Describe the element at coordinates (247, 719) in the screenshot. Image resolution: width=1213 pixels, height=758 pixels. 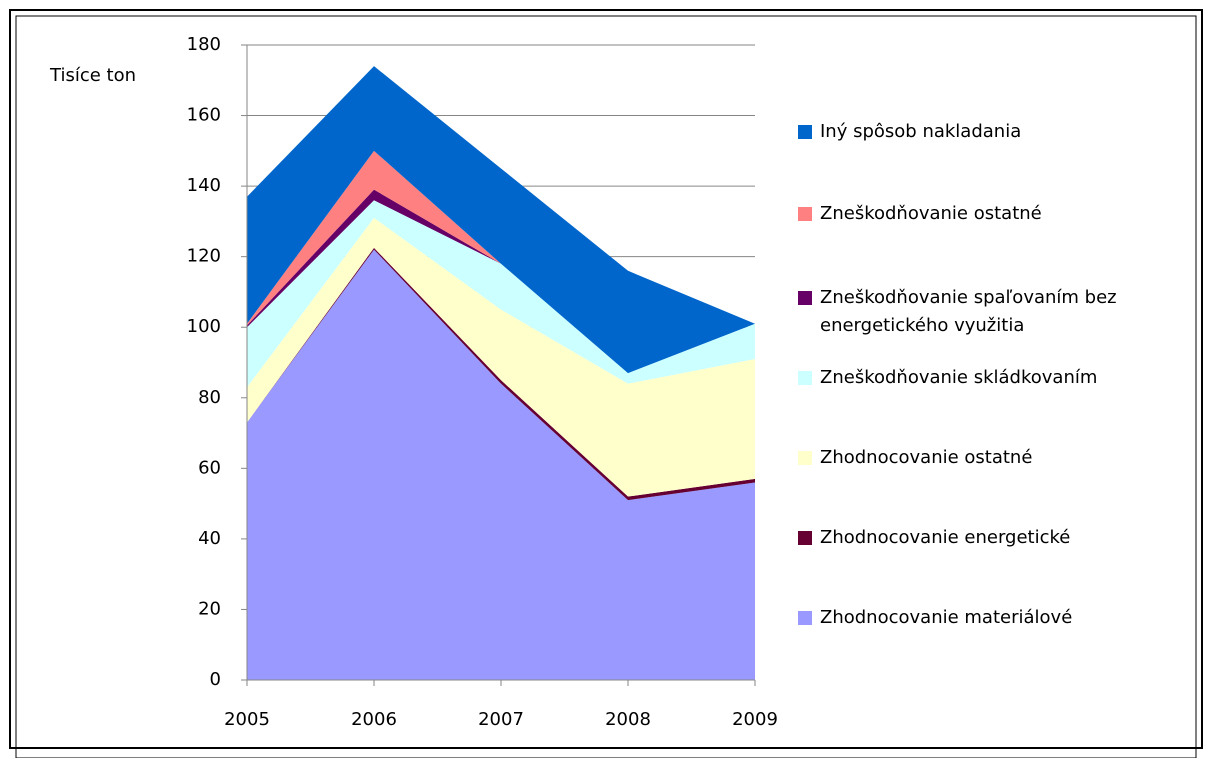
I see `x-tick-label: 2005` at that location.